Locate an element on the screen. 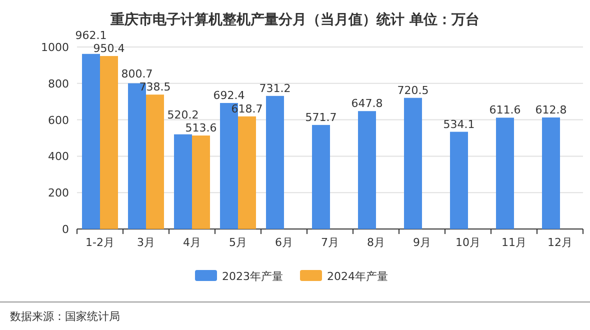  data-label: 731.2 is located at coordinates (275, 88).